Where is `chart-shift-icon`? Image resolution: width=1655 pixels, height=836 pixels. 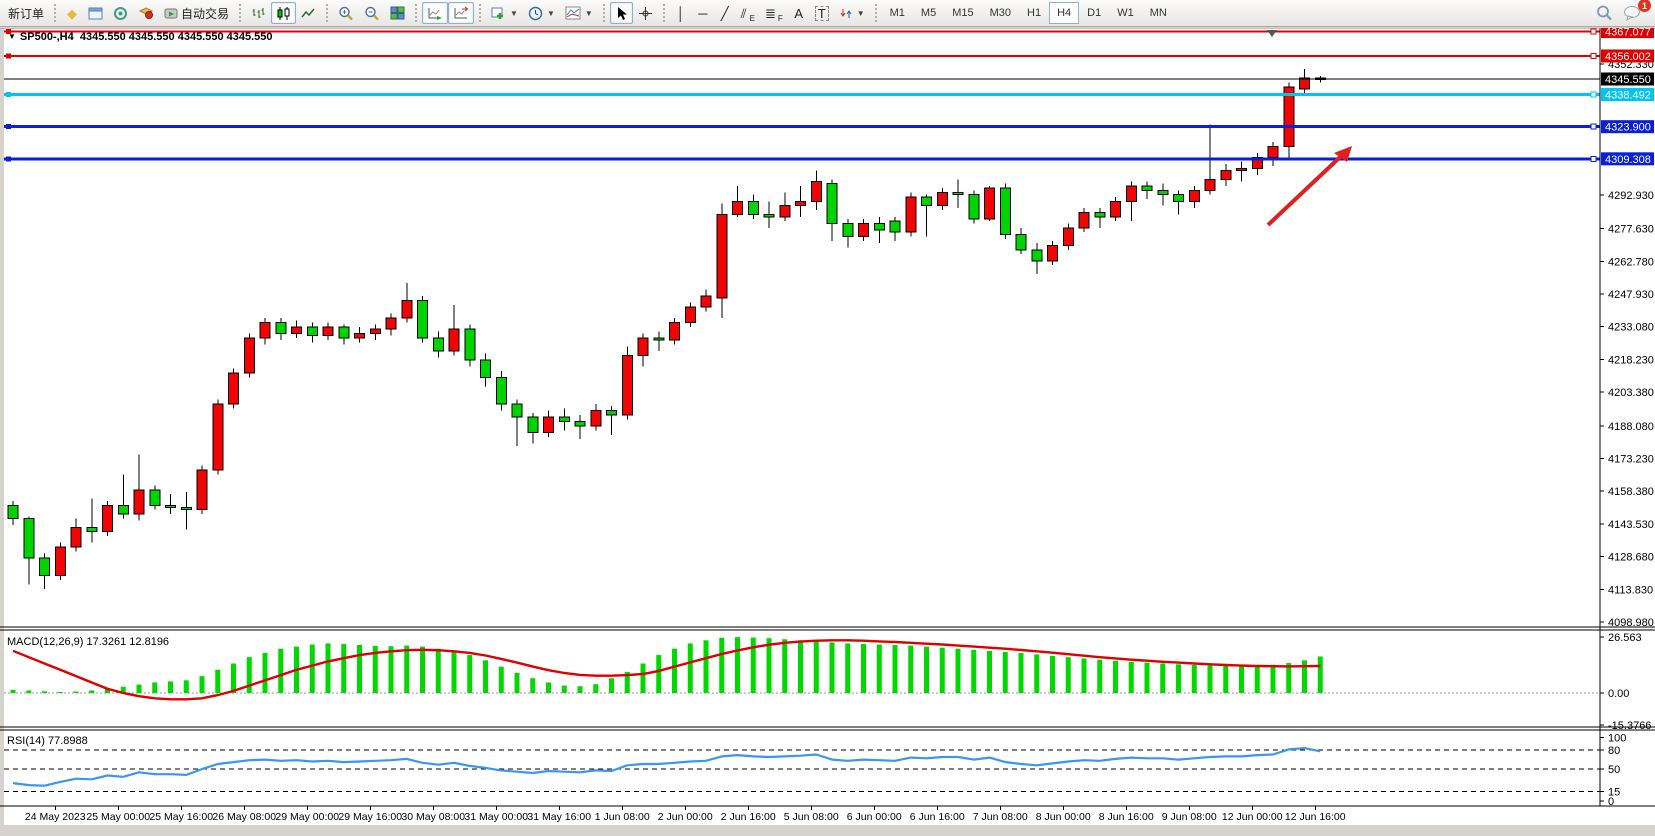
chart-shift-icon is located at coordinates (461, 12).